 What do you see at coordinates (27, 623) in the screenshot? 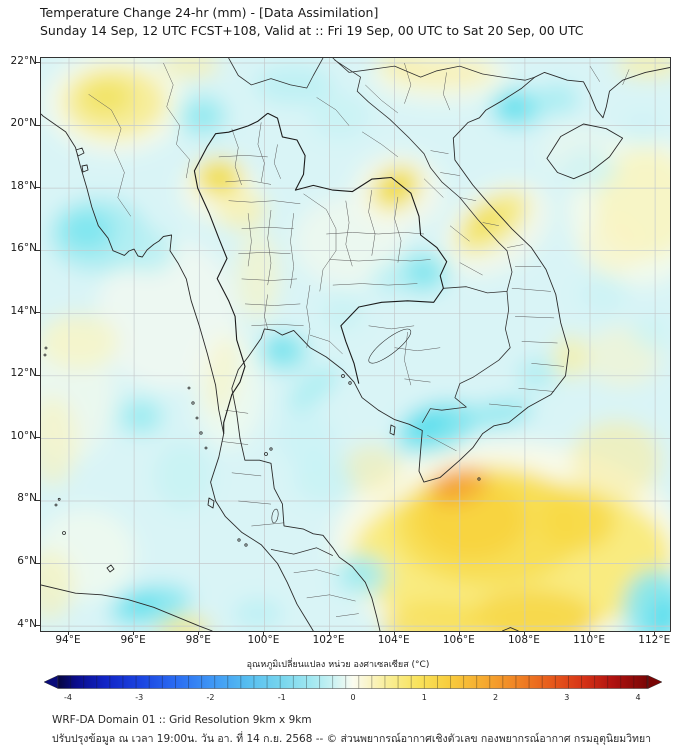
I see `lat-axis-label: 4°N` at bounding box center [27, 623].